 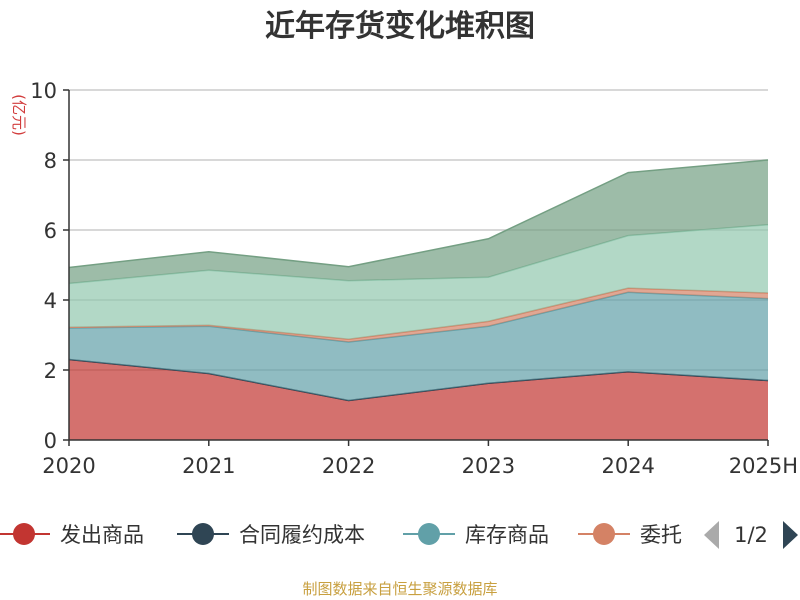 What do you see at coordinates (102, 535) in the screenshot?
I see `legend-label: 发出商品` at bounding box center [102, 535].